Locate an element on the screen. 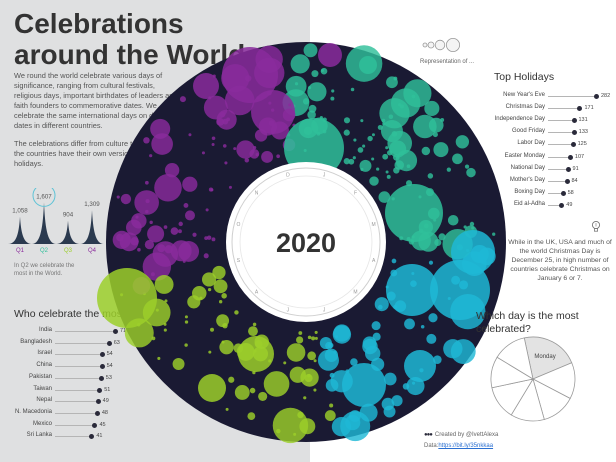  ring-dial is located at coordinates (306, 242).